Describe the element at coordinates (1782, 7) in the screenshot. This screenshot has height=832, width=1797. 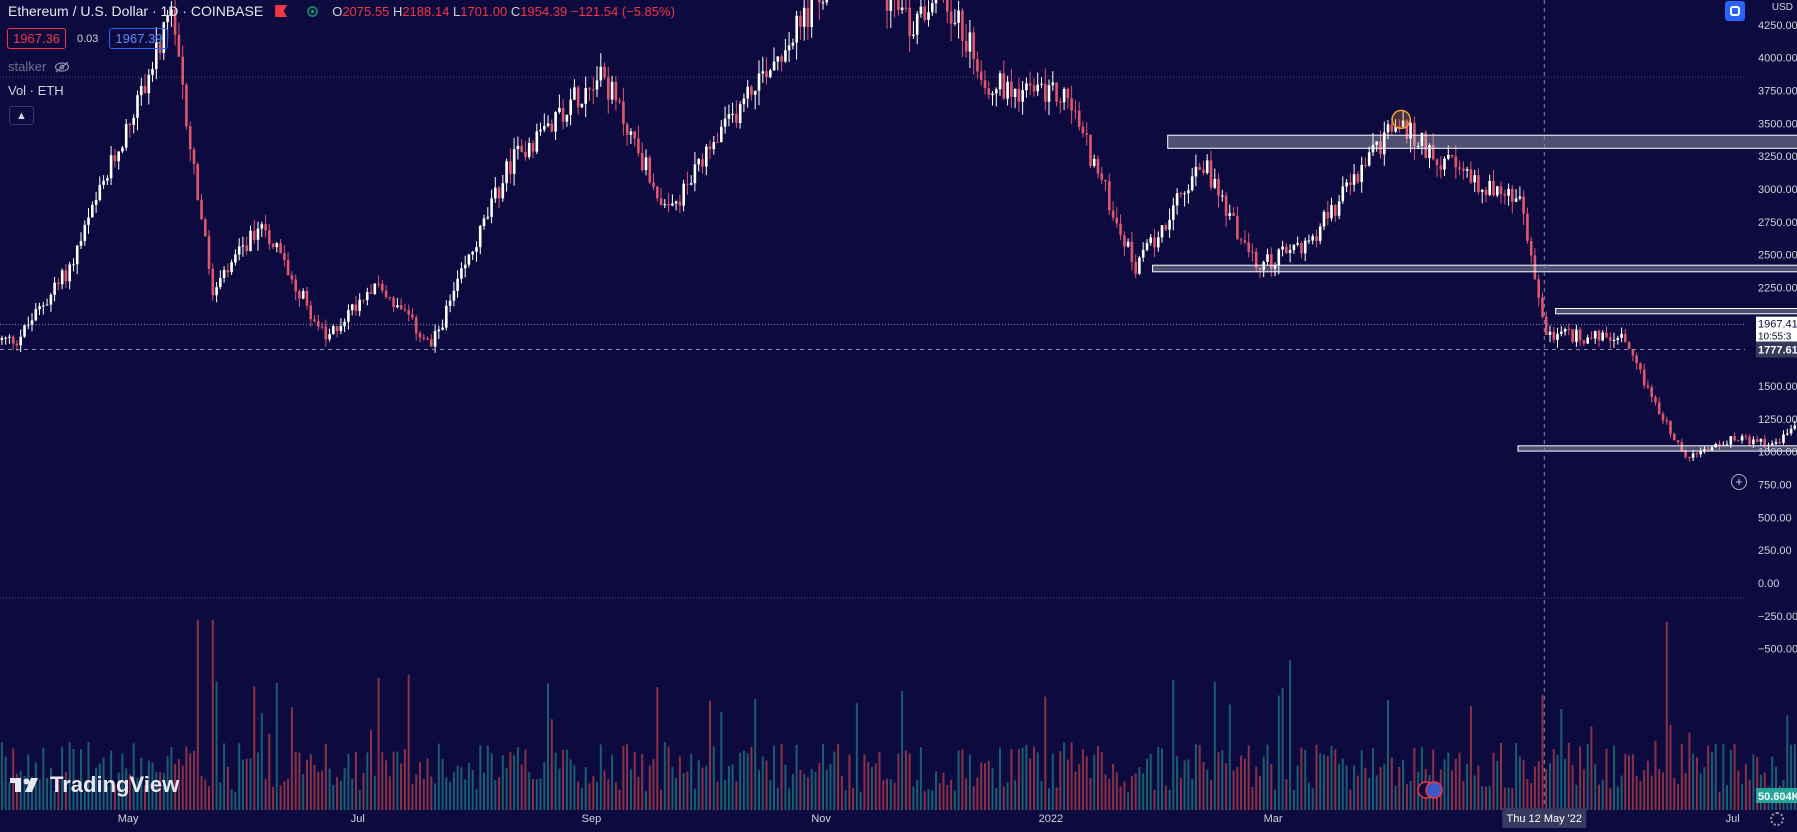
I see `currency-selector: USD` at that location.